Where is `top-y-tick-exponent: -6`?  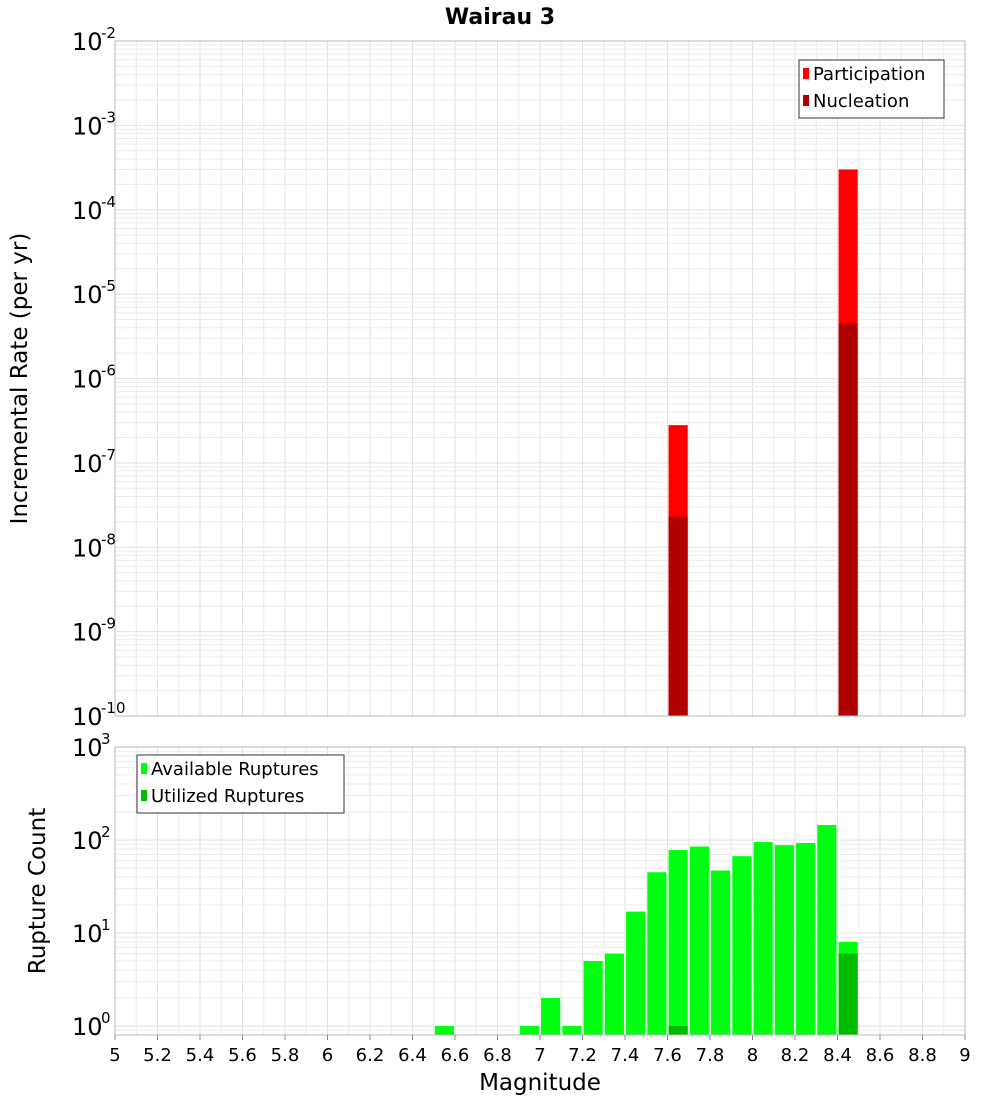 top-y-tick-exponent: -6 is located at coordinates (108, 371).